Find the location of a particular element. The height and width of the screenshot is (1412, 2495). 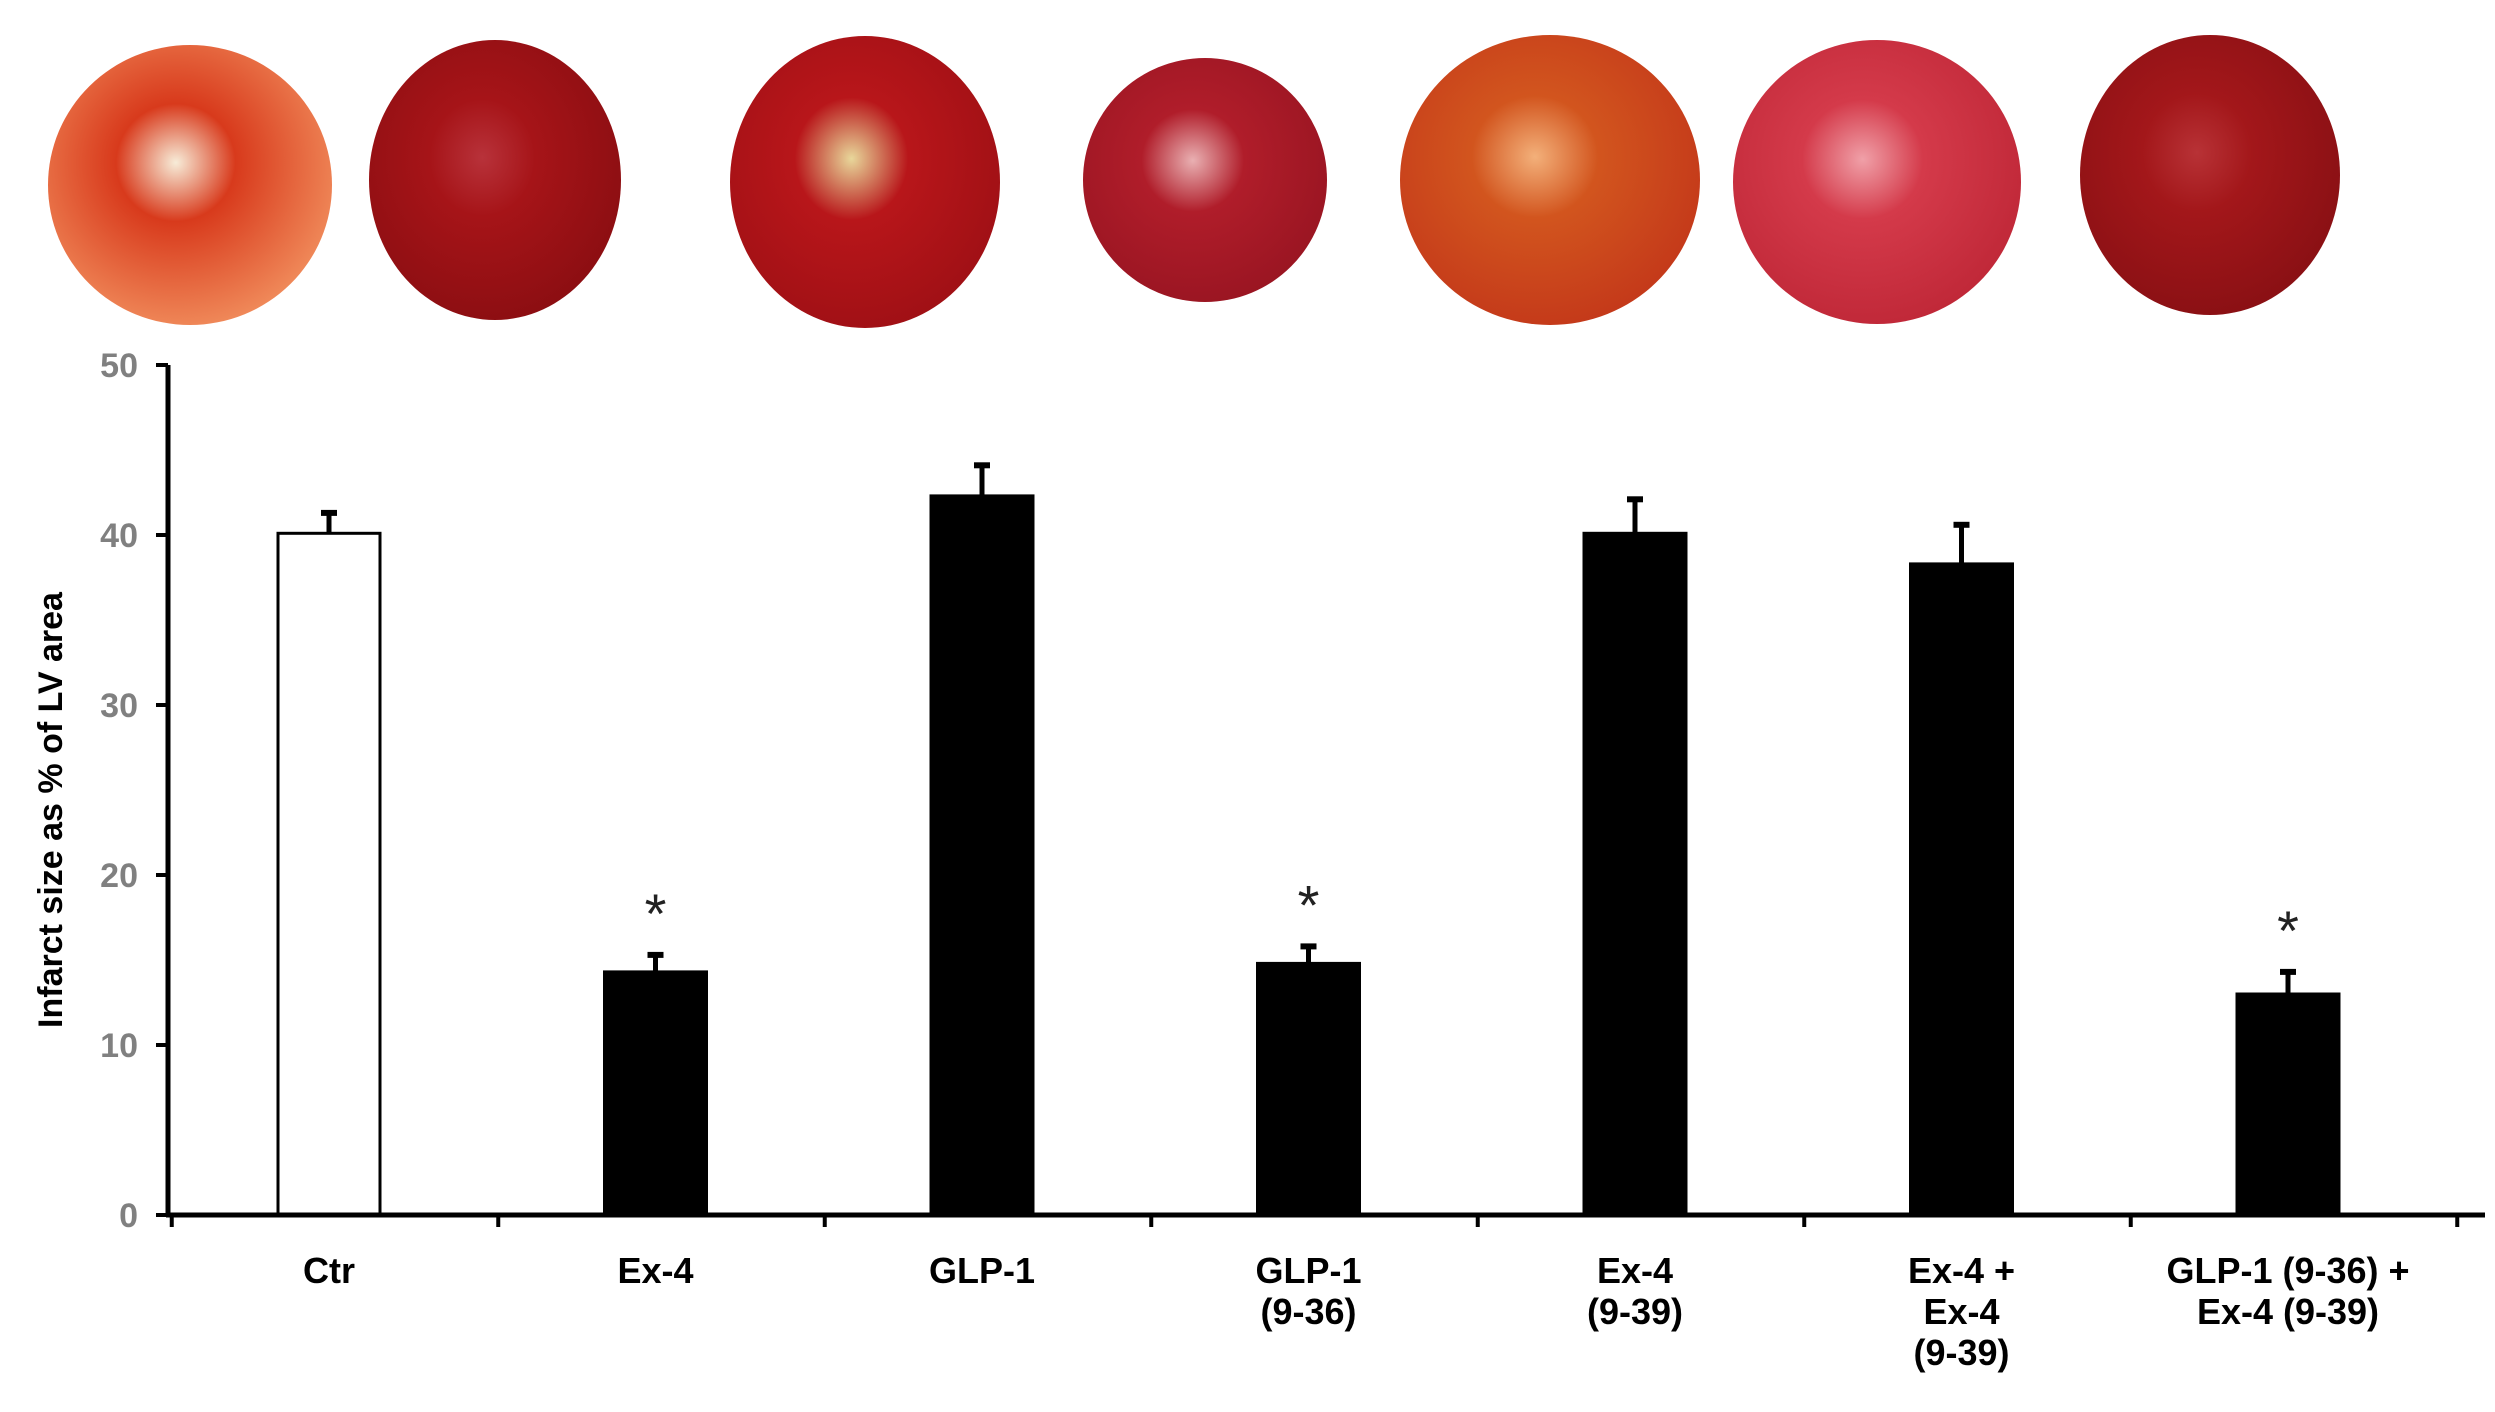

heart-slice-ex4 is located at coordinates (495, 180).